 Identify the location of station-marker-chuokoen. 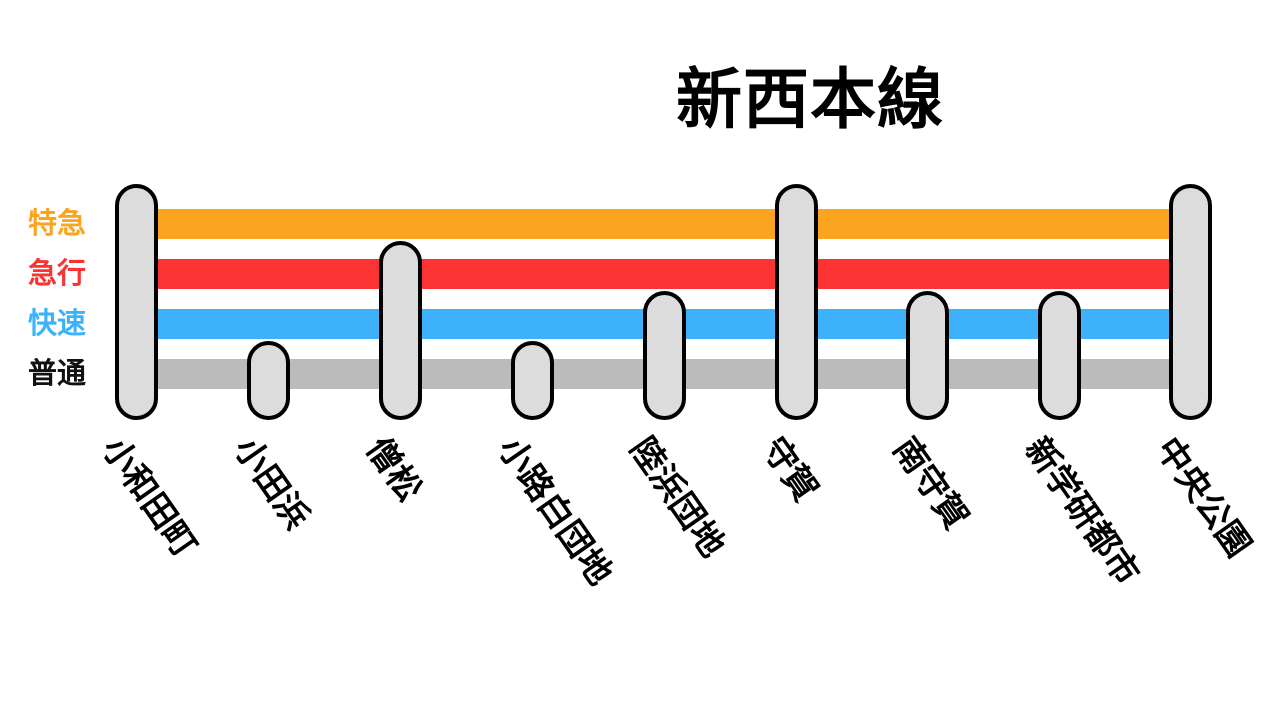
(1190, 302).